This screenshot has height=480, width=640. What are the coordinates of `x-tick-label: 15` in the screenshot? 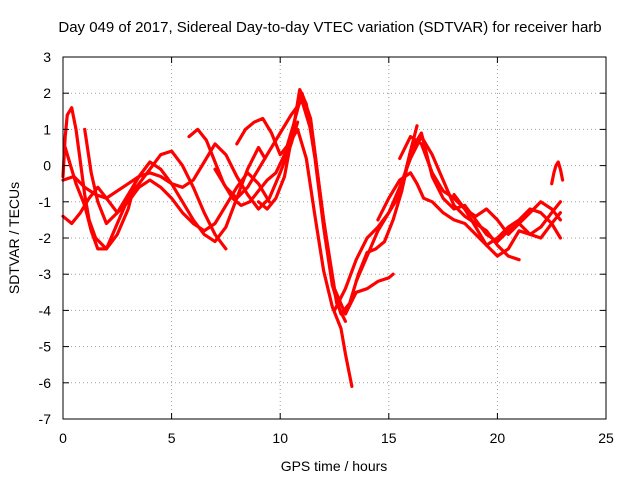 It's located at (389, 438).